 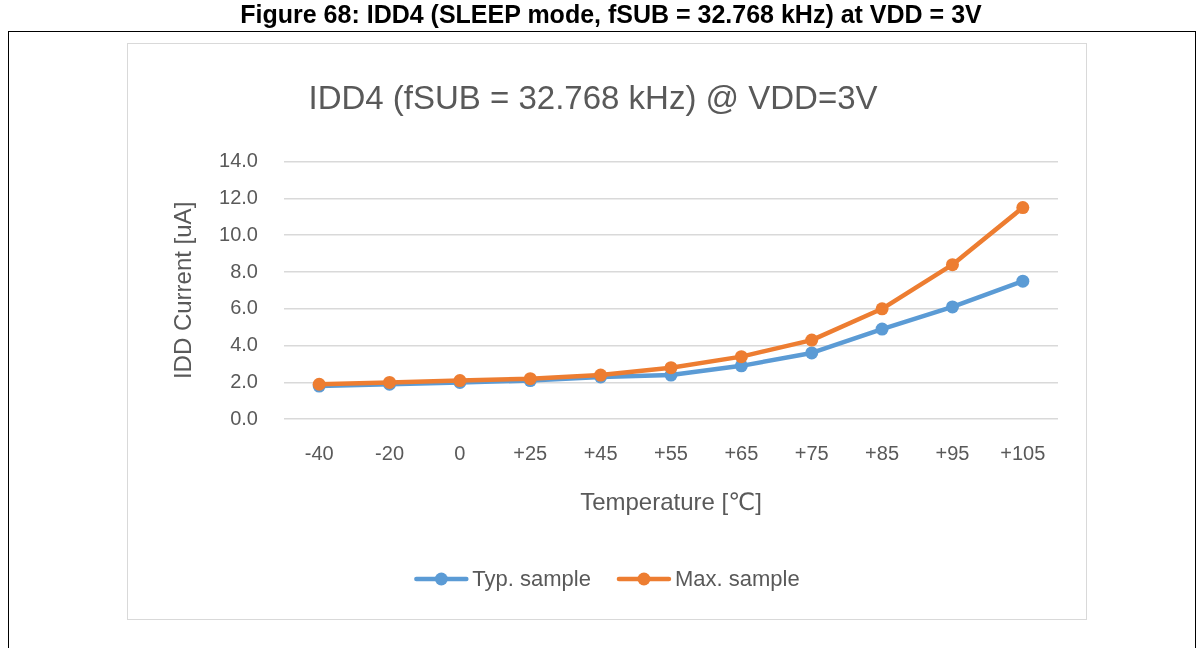 I want to click on x-tick-label: +95, so click(x=952, y=452).